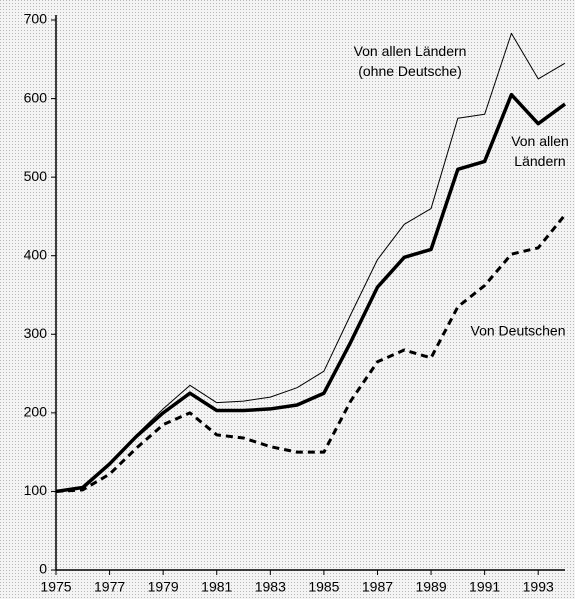 This screenshot has height=599, width=575. What do you see at coordinates (377, 587) in the screenshot?
I see `x-tick-label: 1987` at bounding box center [377, 587].